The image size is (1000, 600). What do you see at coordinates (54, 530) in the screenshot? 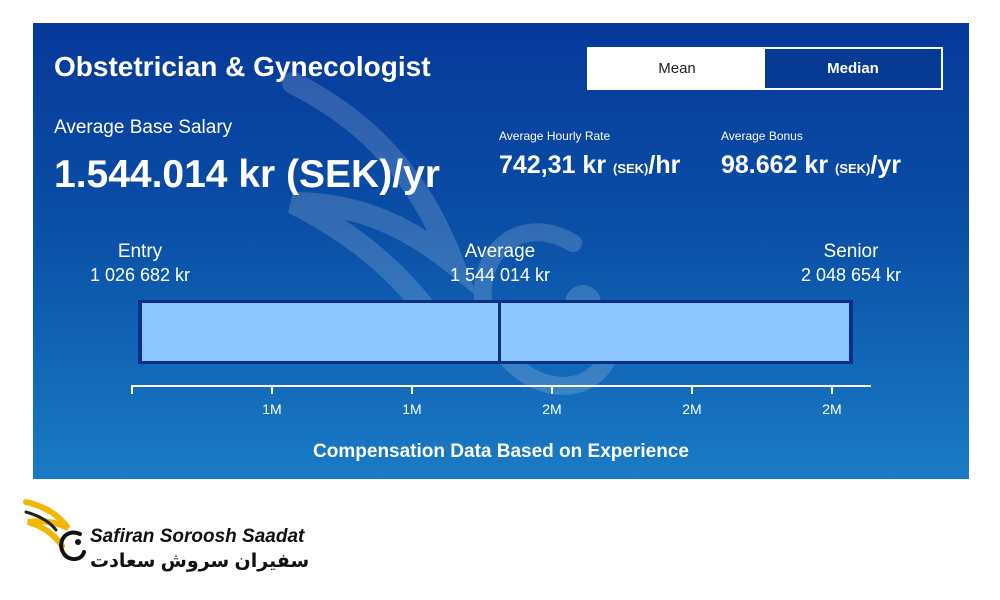
I see `phoenix-wing-icon` at bounding box center [54, 530].